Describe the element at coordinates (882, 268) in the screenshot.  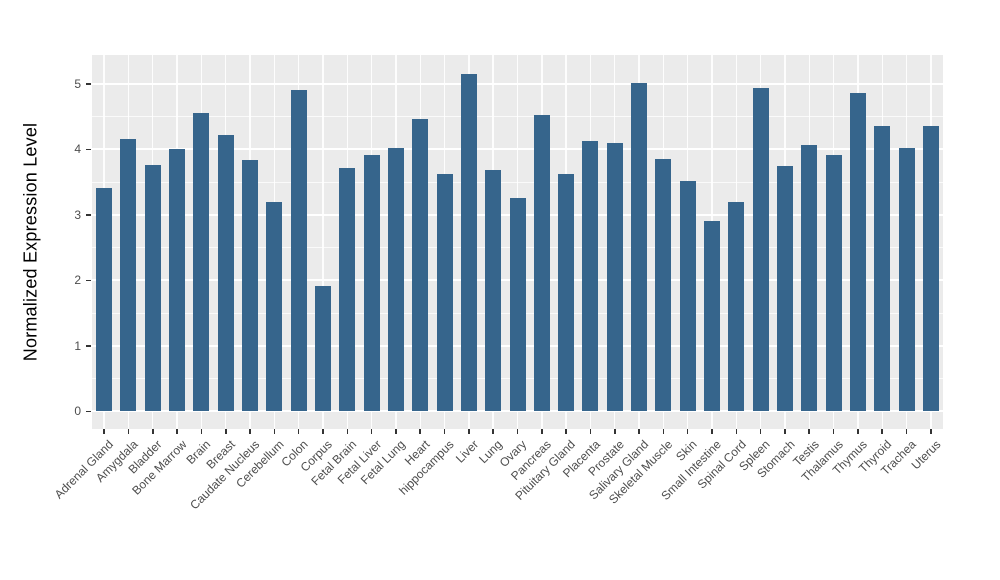
I see `bar-thyroid` at that location.